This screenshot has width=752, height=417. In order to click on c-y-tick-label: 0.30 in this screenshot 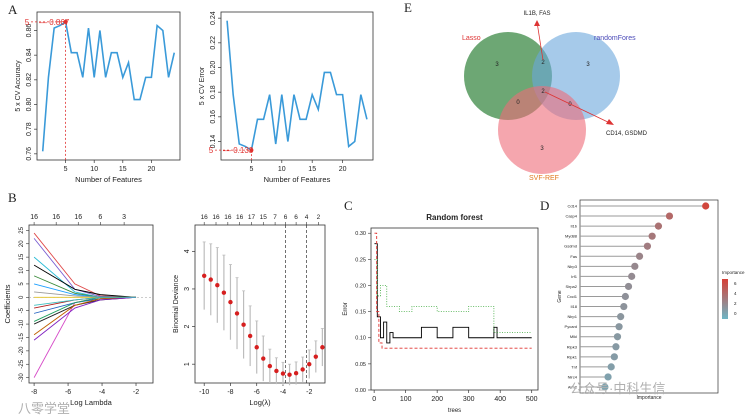, I will do `click(360, 234)`.